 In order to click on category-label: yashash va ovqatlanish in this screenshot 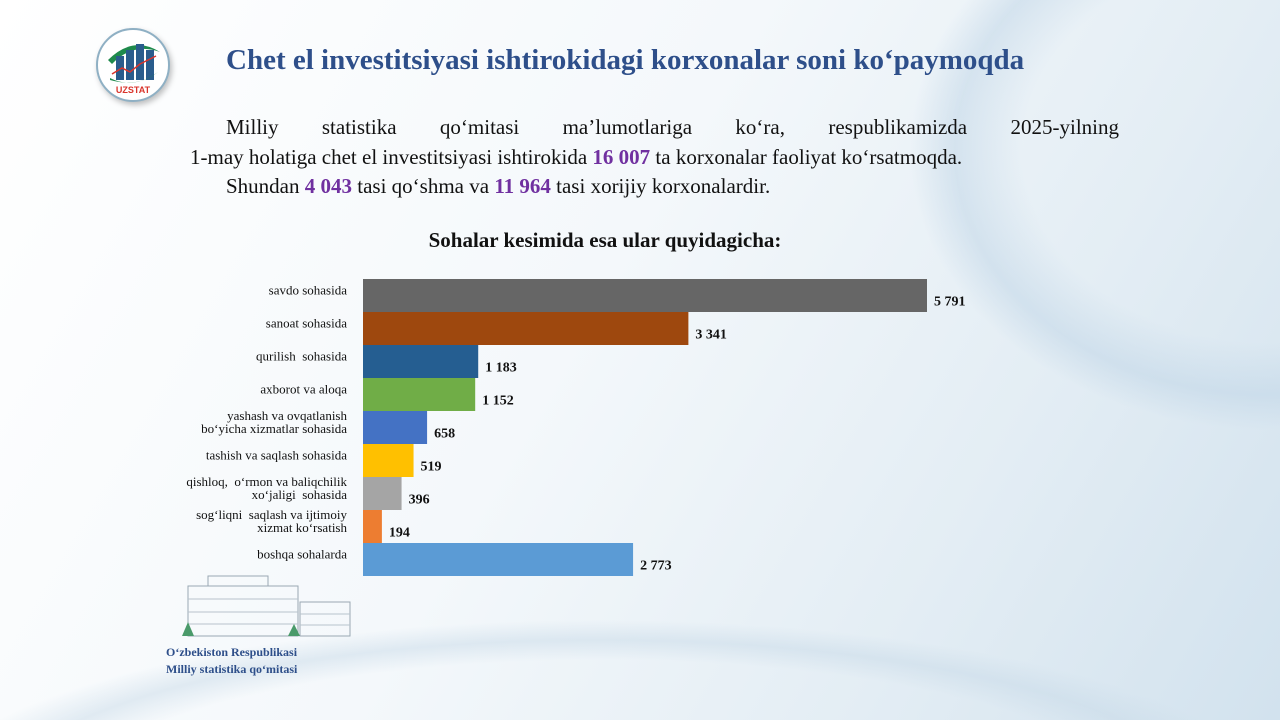, I will do `click(287, 415)`.